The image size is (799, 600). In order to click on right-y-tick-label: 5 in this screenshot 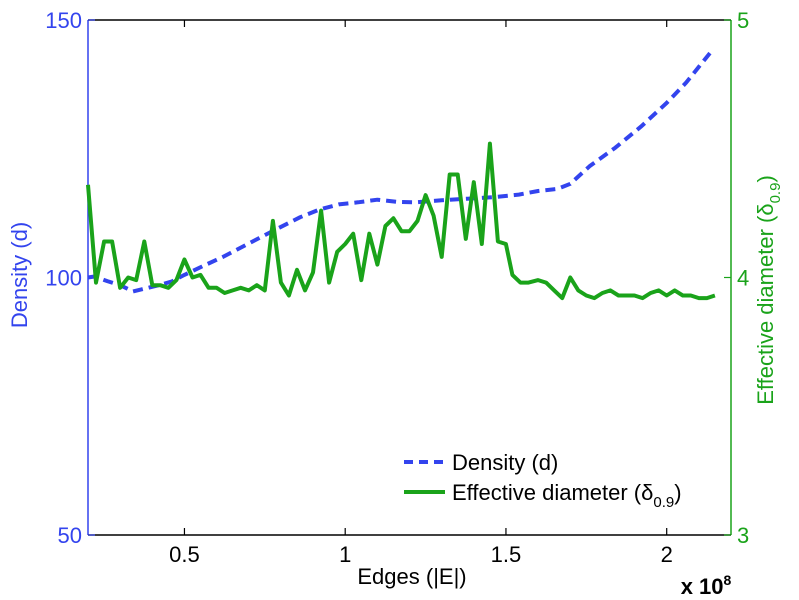, I will do `click(743, 20)`.